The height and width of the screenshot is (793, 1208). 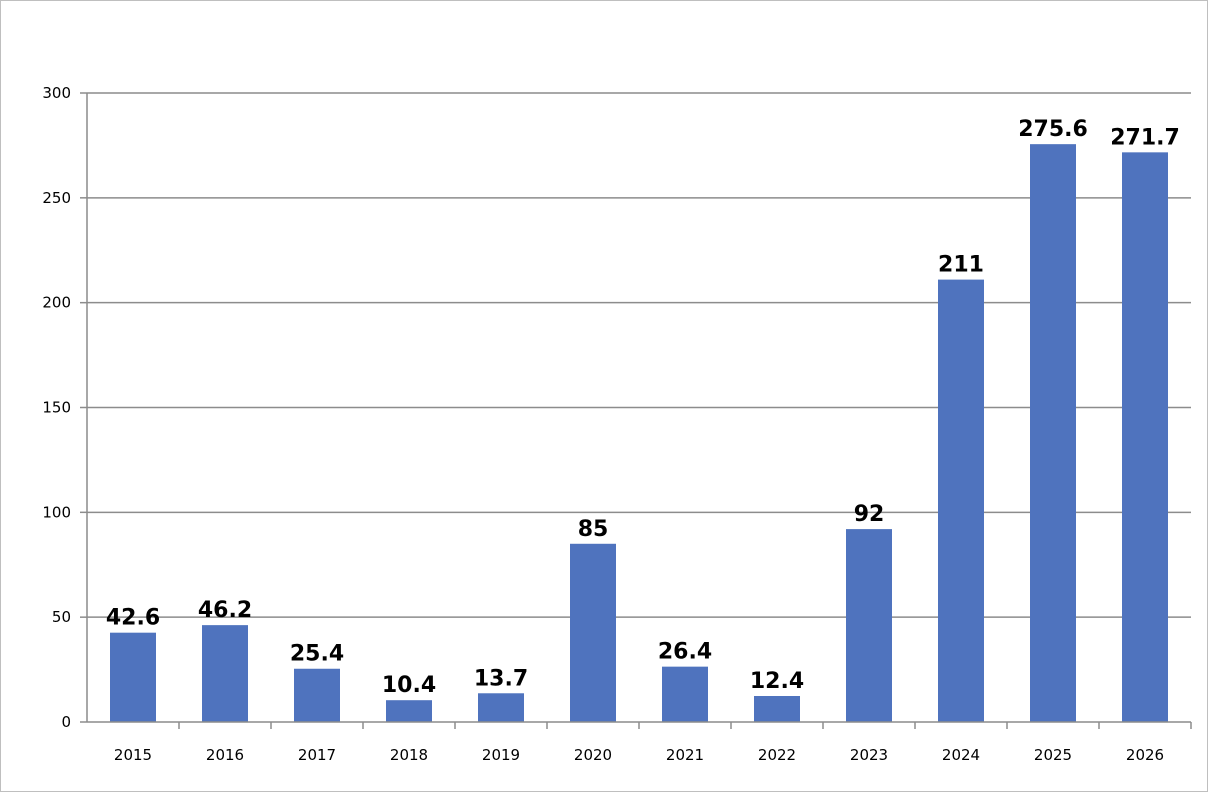 What do you see at coordinates (56, 93) in the screenshot?
I see `y-tick-label: 300` at bounding box center [56, 93].